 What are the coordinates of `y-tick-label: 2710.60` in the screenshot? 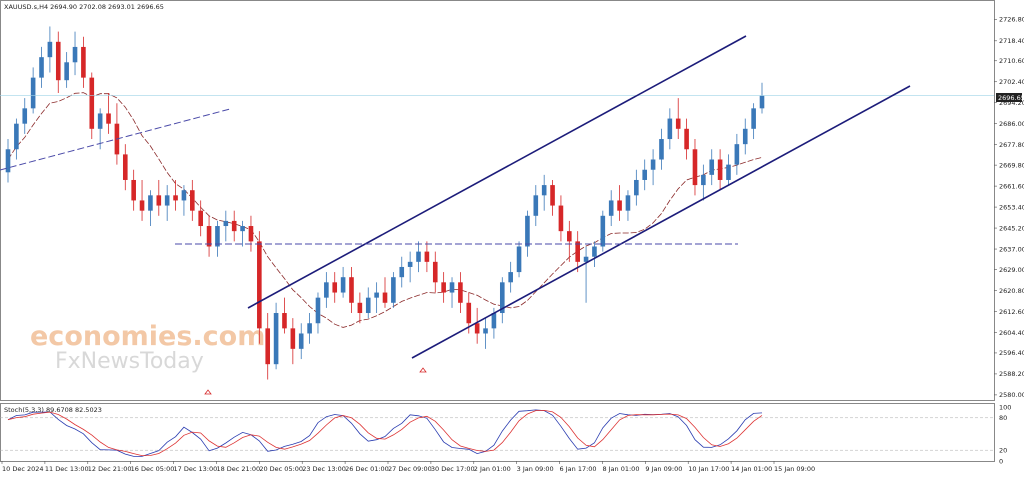 It's located at (1011, 61).